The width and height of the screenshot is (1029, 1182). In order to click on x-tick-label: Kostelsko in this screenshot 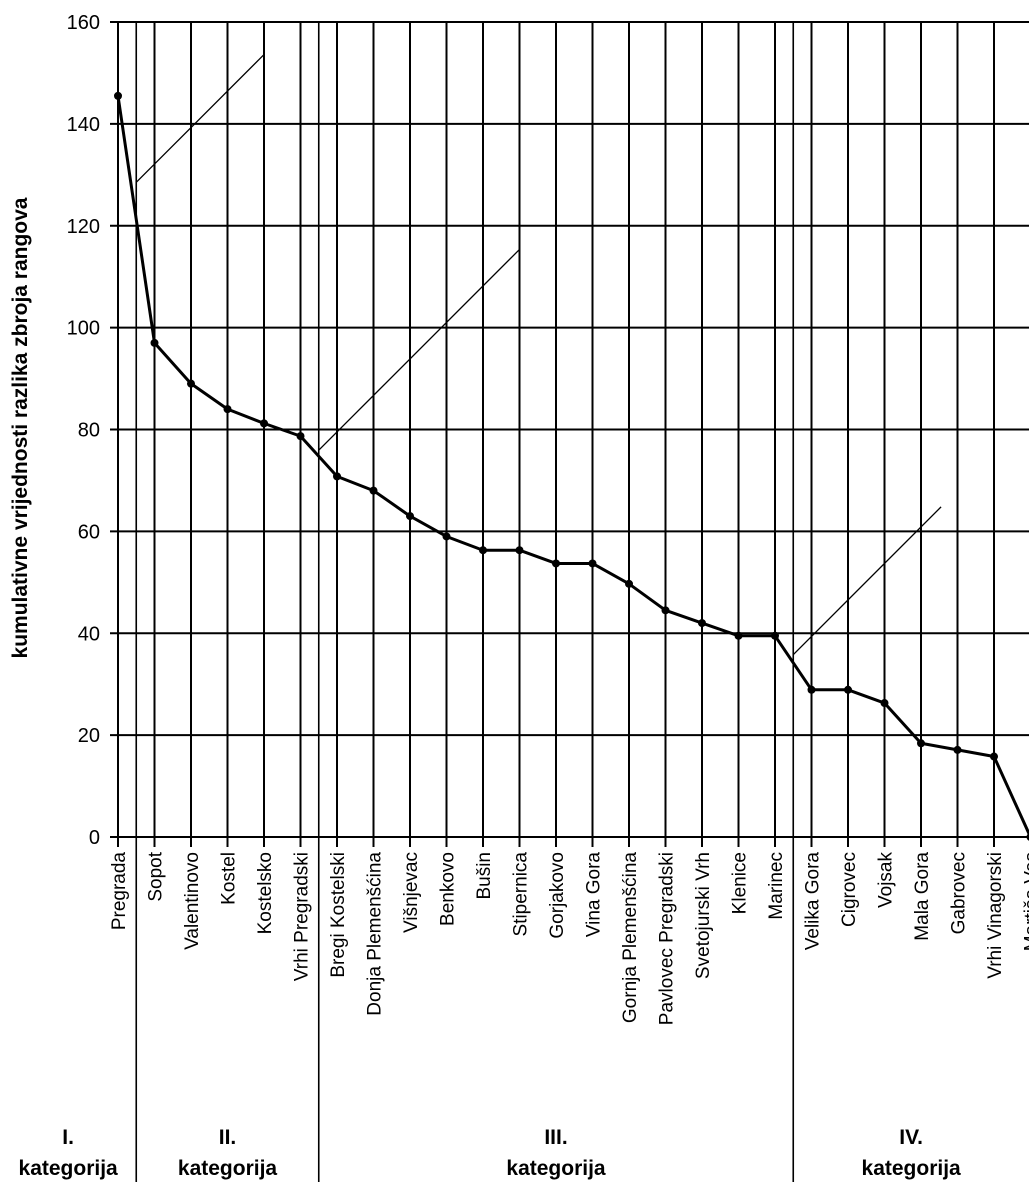, I will do `click(265, 893)`.